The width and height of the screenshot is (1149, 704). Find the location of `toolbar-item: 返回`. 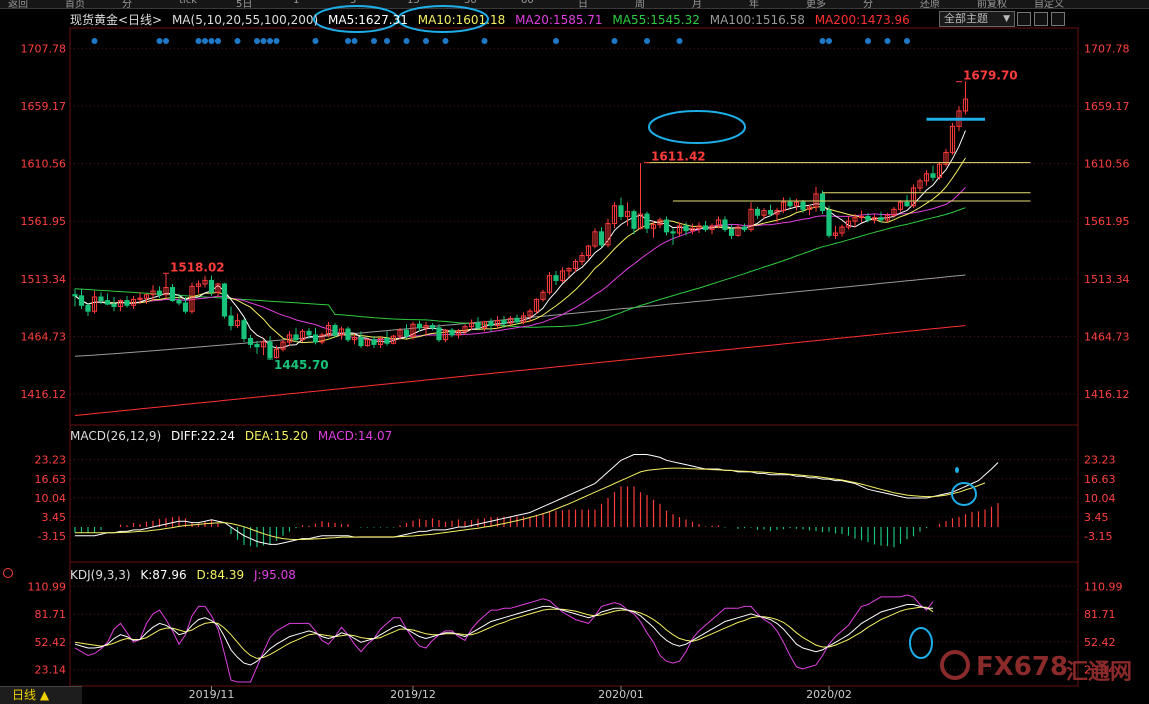

toolbar-item: 返回 is located at coordinates (18, 5).